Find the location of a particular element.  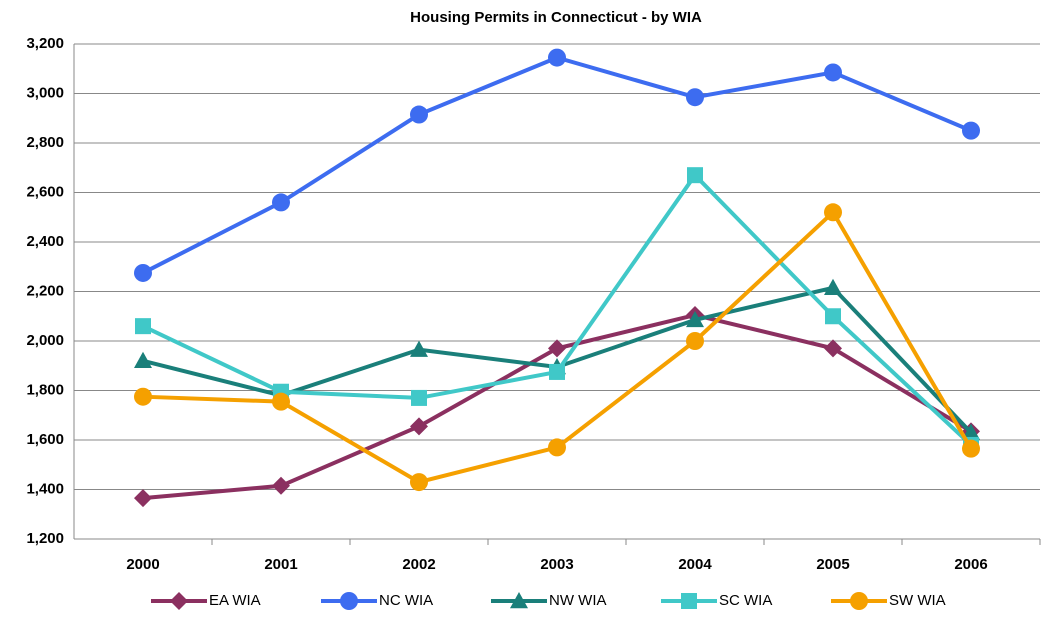

y-tick-label: 2,800 is located at coordinates (45, 142).